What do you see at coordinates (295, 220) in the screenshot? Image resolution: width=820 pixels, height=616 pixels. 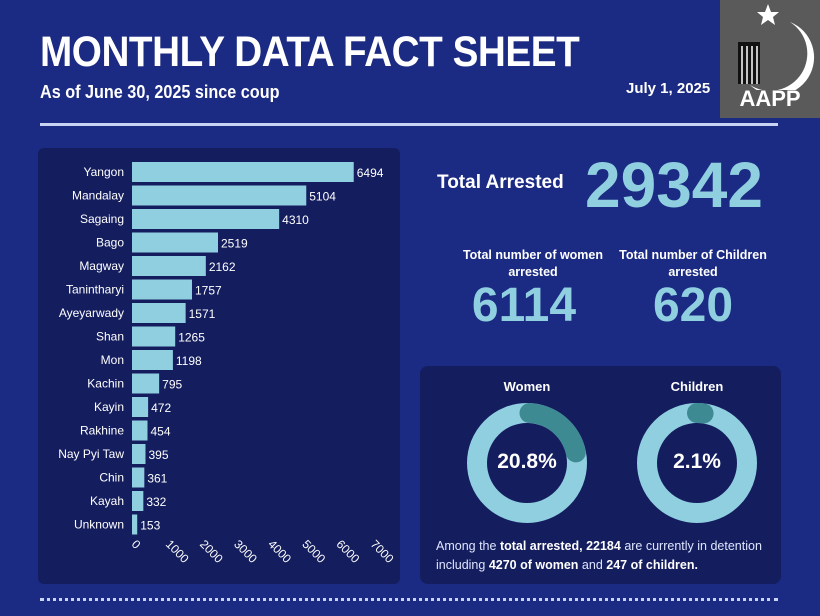 I see `bar-value-label: 4310` at bounding box center [295, 220].